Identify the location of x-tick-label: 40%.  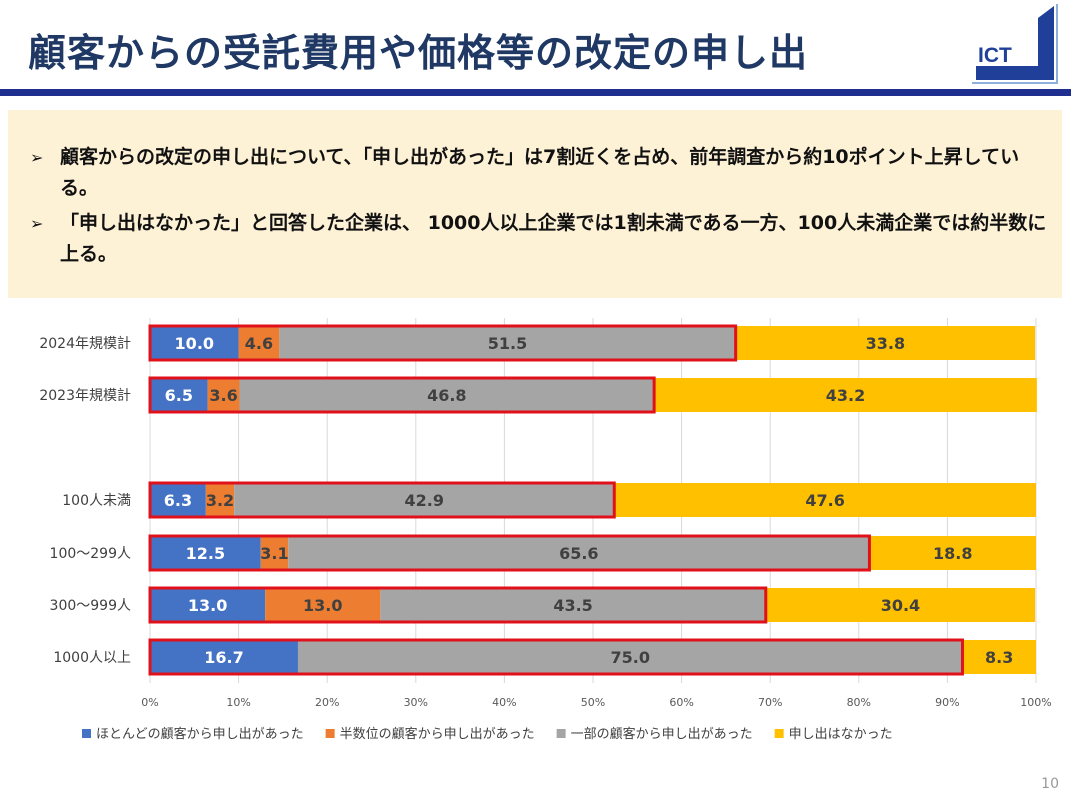
(504, 702).